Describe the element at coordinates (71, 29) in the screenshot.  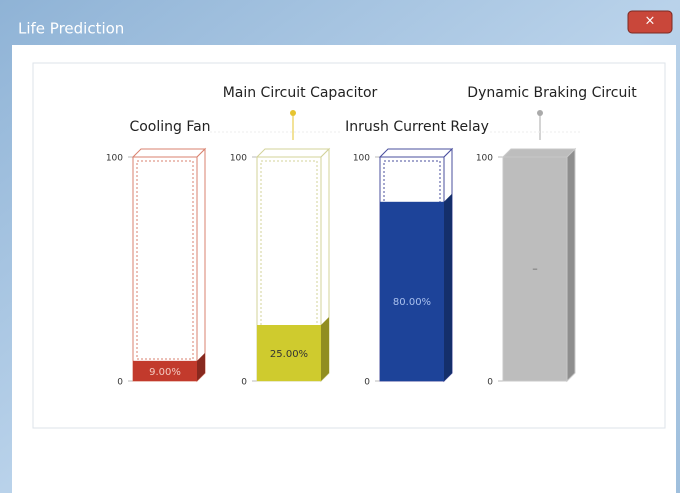
I see `window-title: Life Prediction` at that location.